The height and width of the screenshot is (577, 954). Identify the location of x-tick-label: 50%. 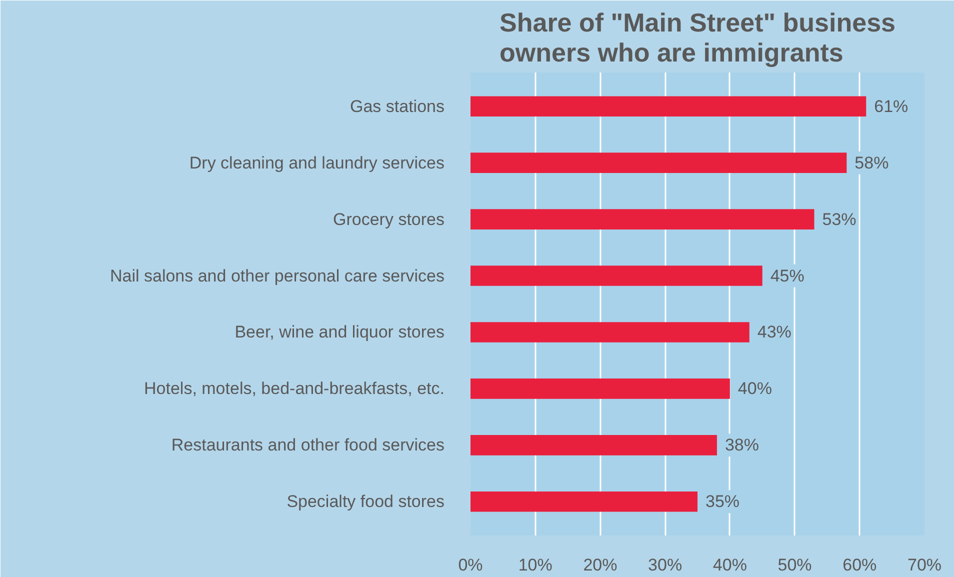
(795, 565).